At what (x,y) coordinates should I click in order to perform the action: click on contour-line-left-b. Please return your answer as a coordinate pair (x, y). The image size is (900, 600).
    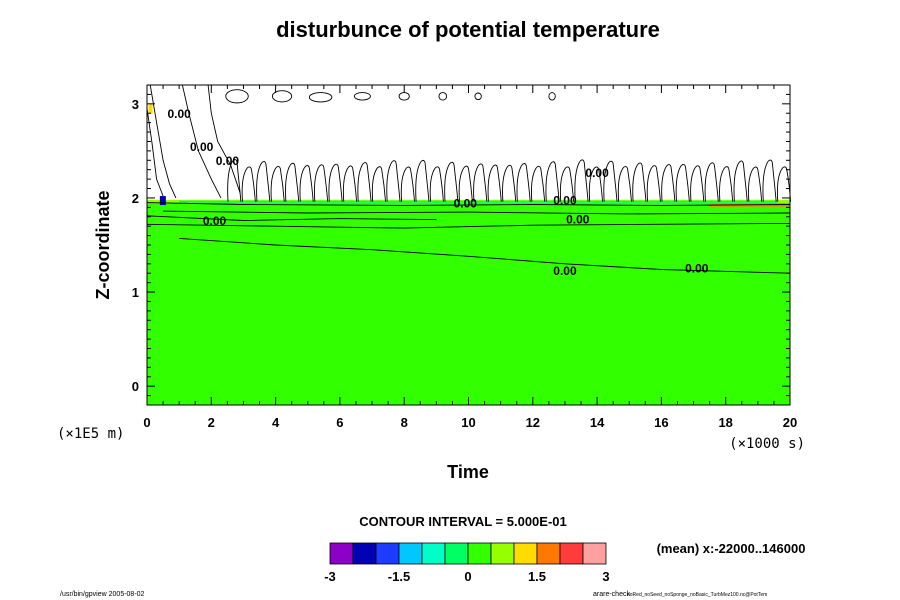
    Looking at the image, I should click on (201, 141).